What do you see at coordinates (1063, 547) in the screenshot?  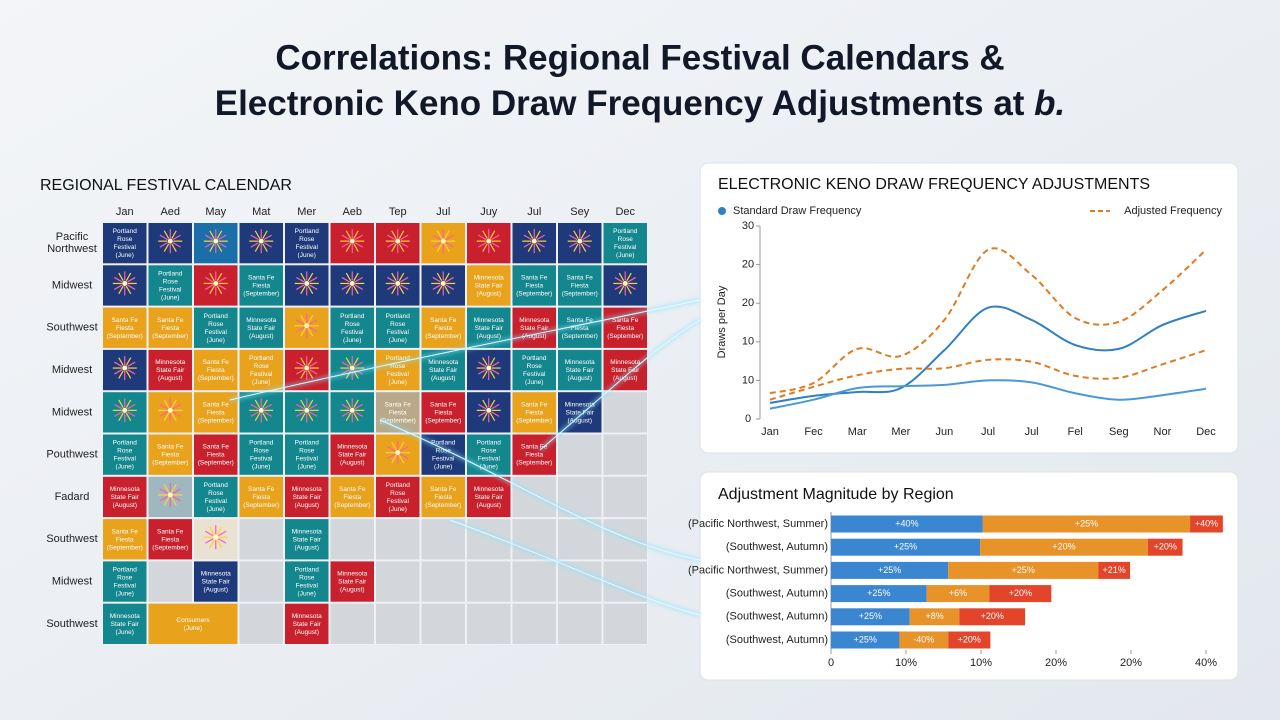 I see `bar-label: +20%` at bounding box center [1063, 547].